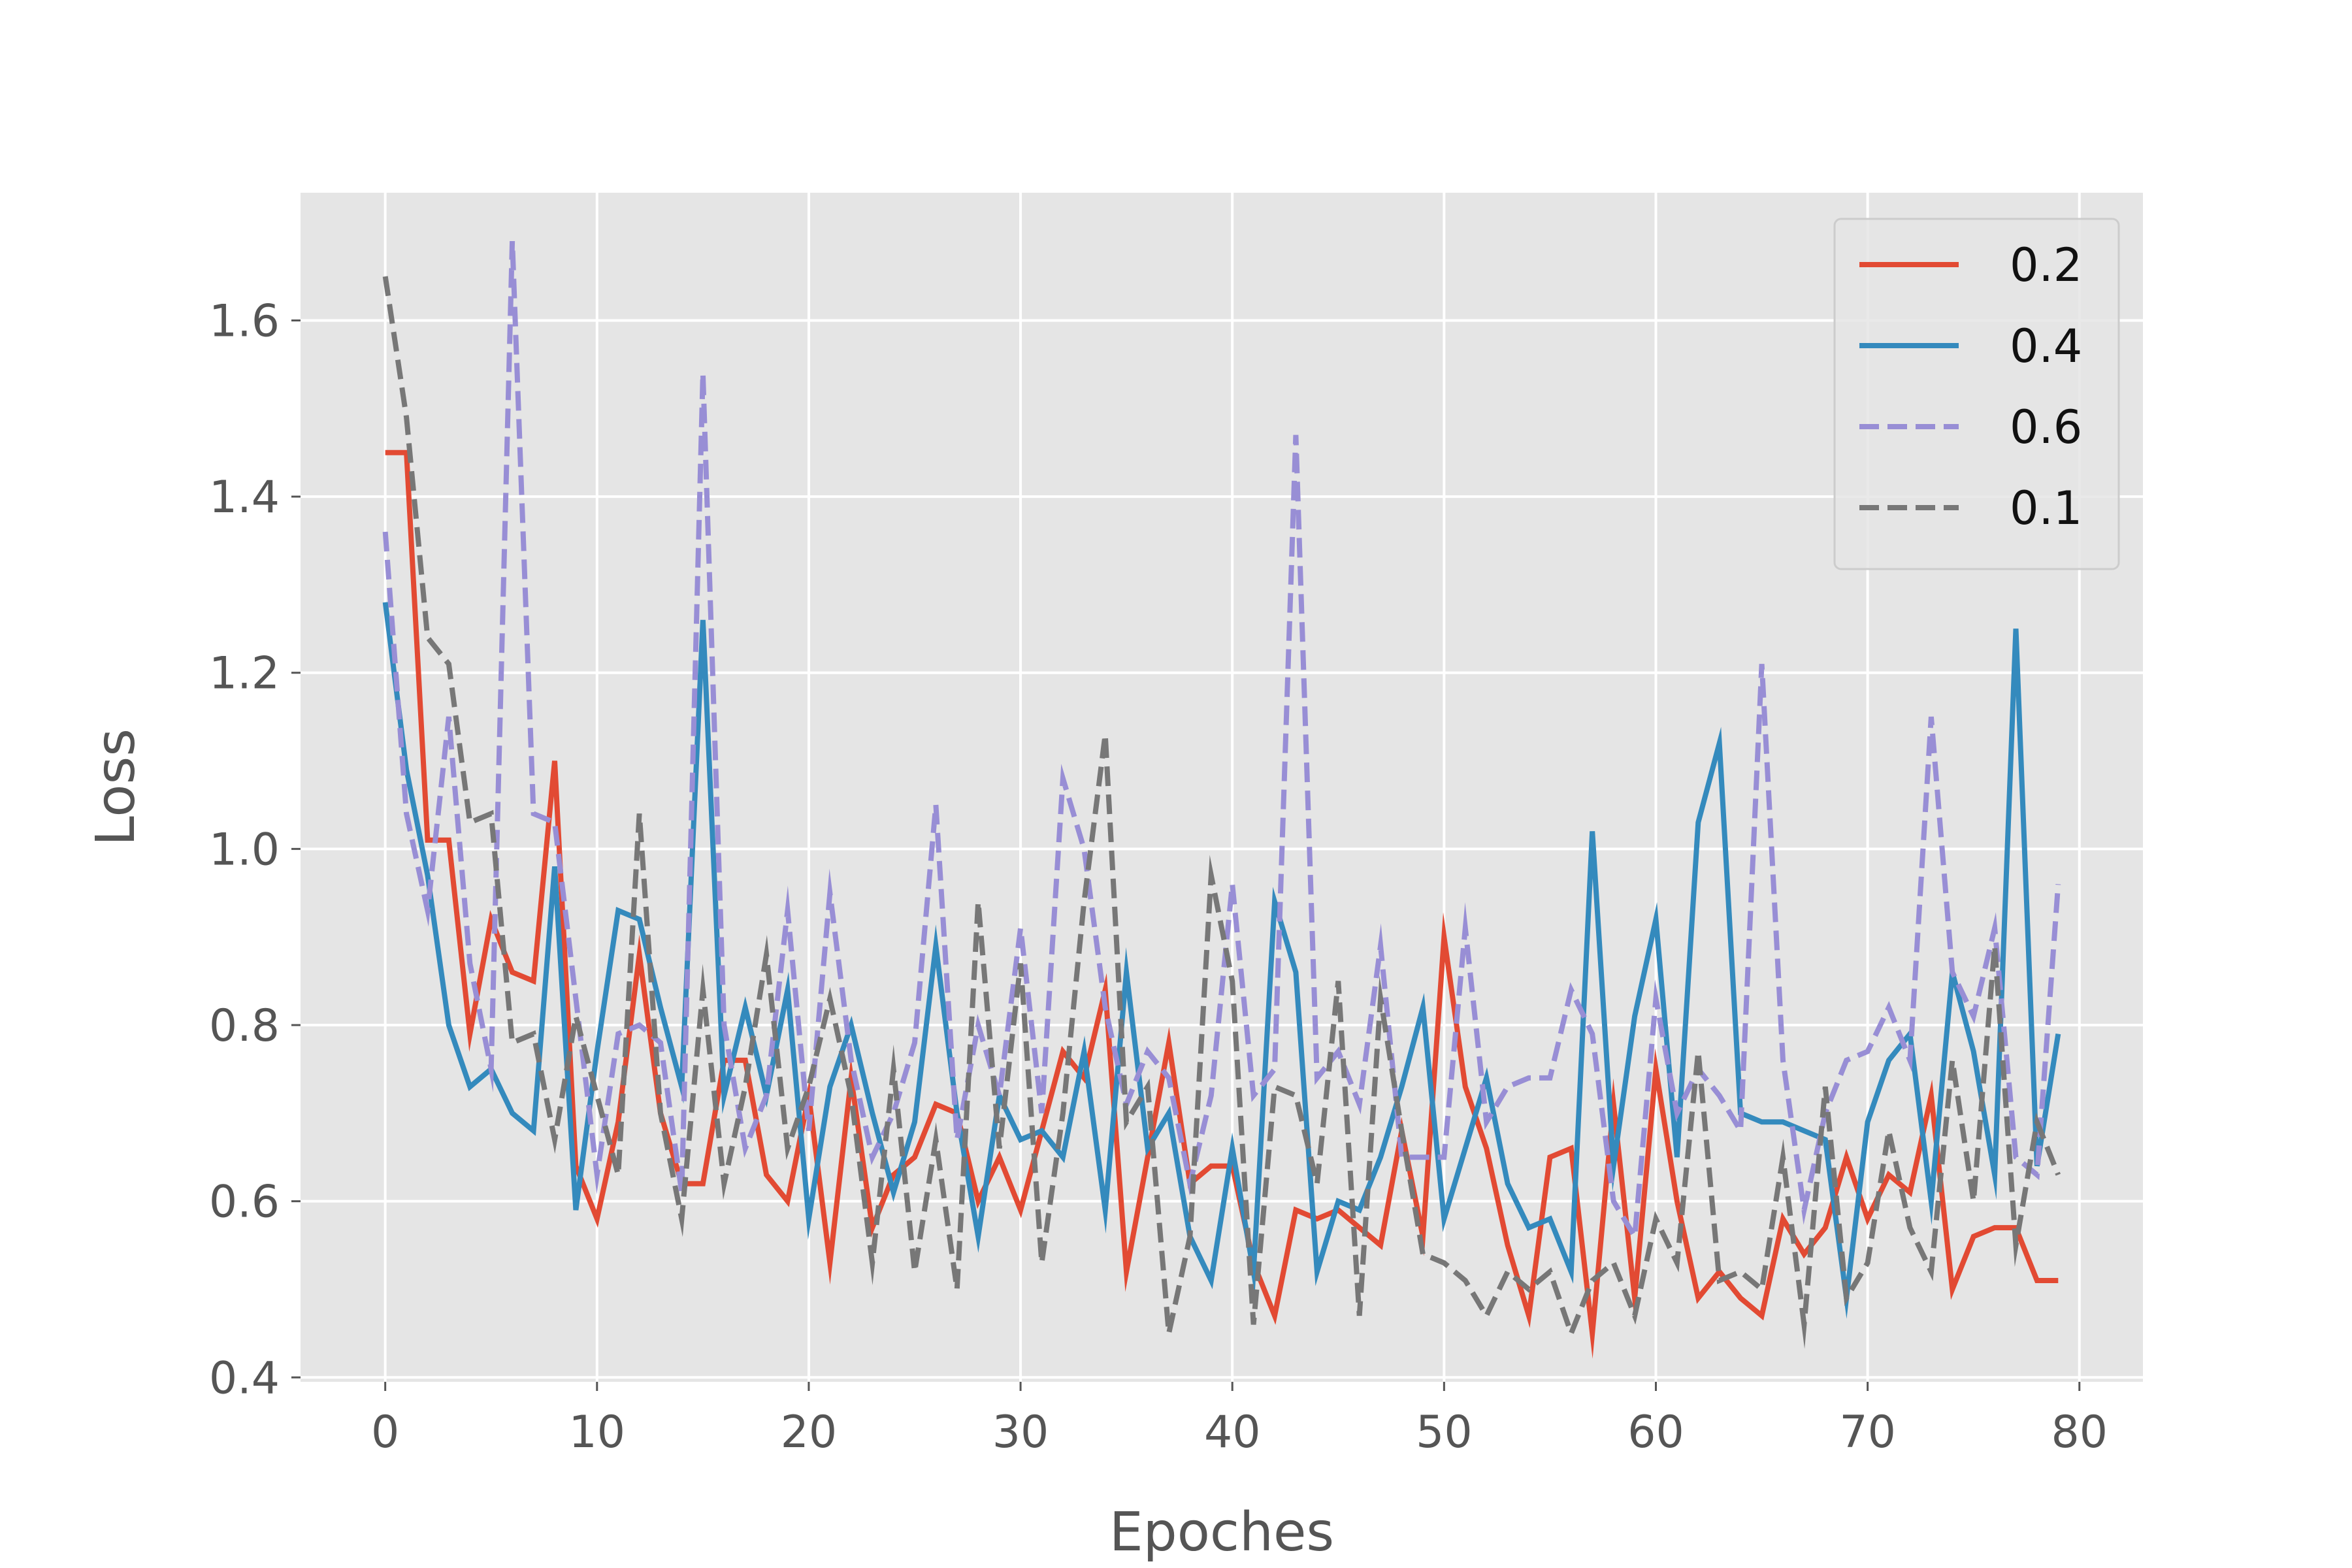 This screenshot has width=2352, height=1568. I want to click on x-tick-label: 80, so click(2079, 1432).